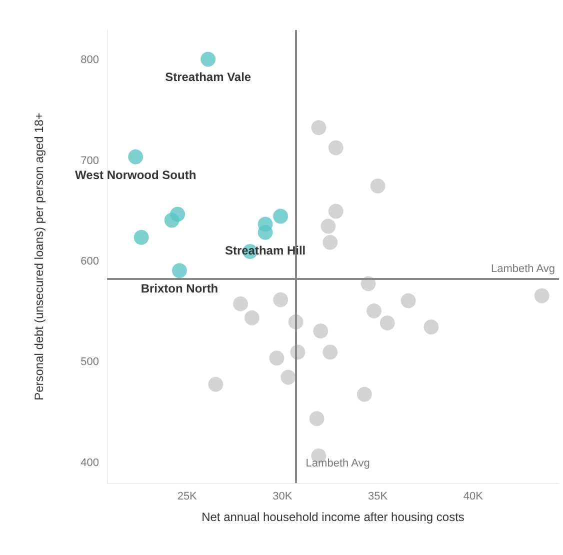 Image resolution: width=563 pixels, height=555 pixels. I want to click on x-tick-label: 30K, so click(282, 496).